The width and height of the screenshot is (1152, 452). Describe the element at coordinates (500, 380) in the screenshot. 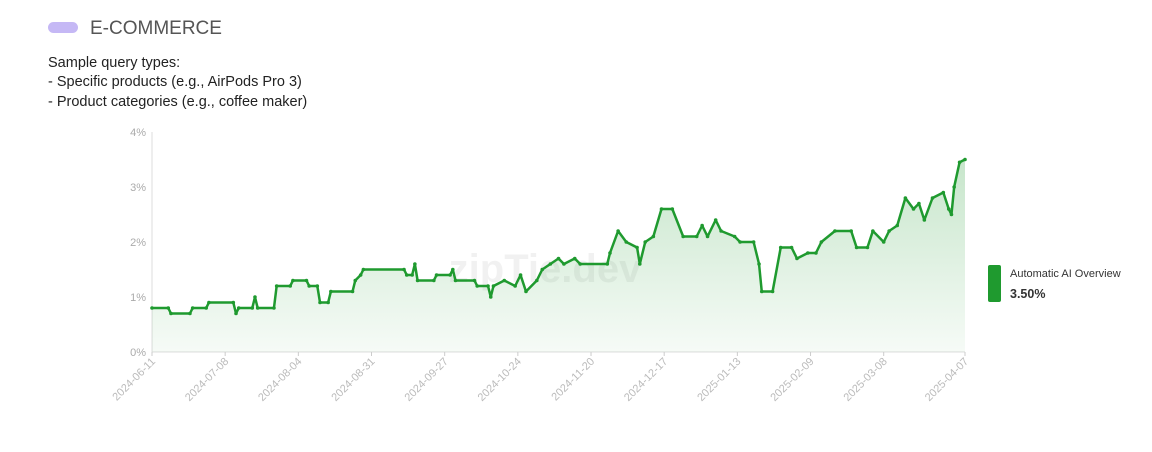

I see `x-tick-label: 2024-10-24` at that location.